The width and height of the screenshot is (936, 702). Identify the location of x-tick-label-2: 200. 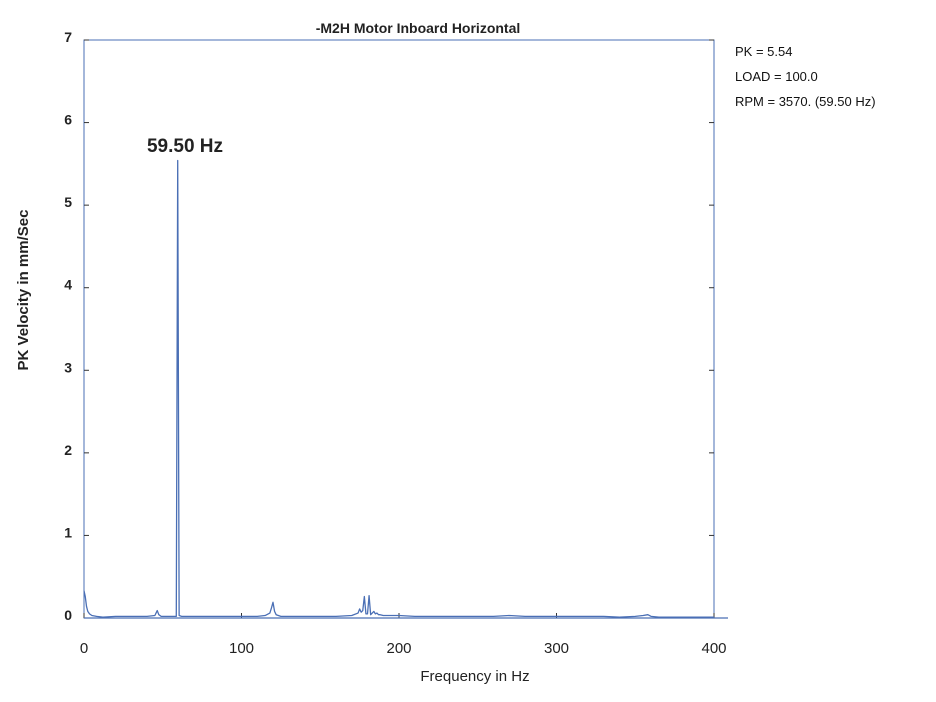
(398, 648).